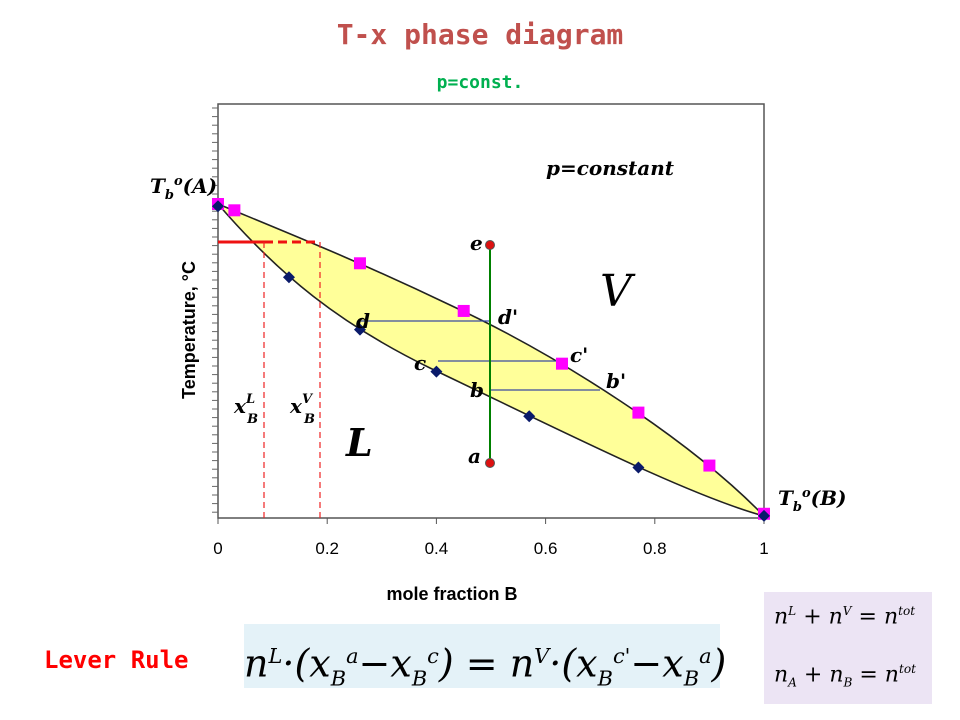 The width and height of the screenshot is (960, 720). What do you see at coordinates (437, 548) in the screenshot?
I see `x-tick-label: 0.4` at bounding box center [437, 548].